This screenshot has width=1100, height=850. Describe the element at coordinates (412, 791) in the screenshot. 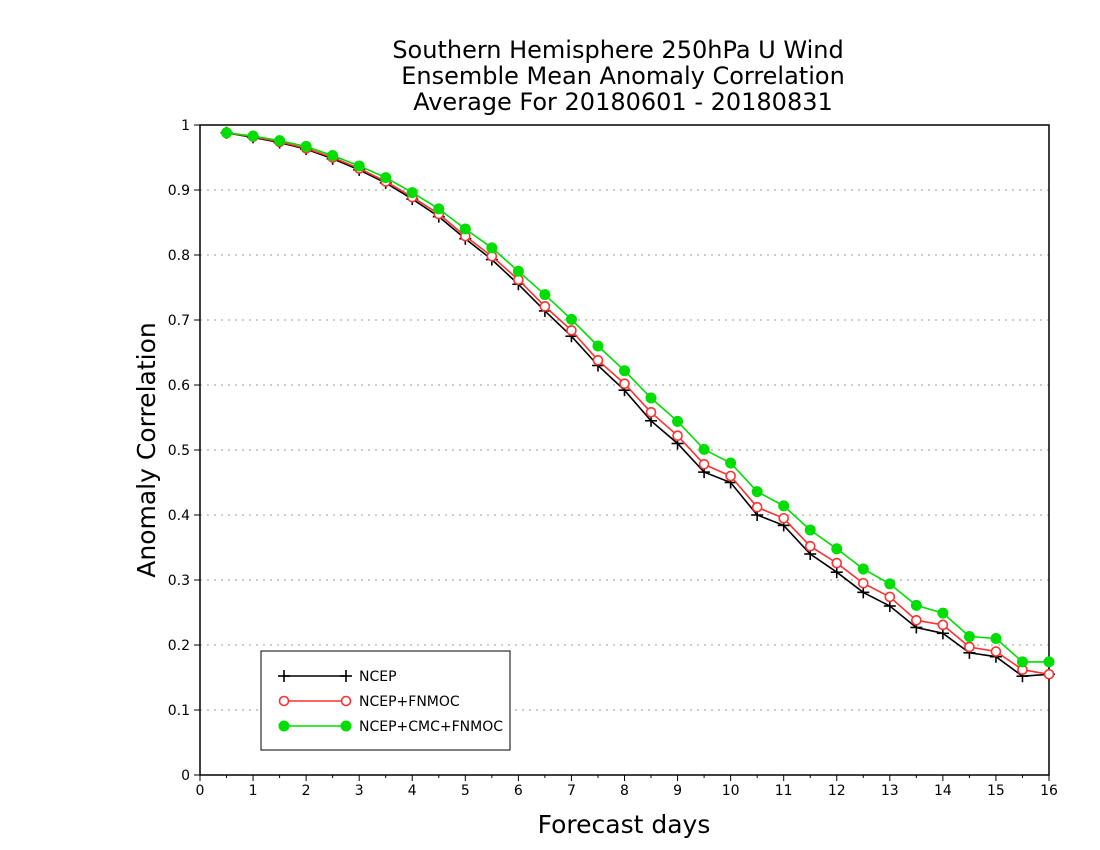

I see `x-tick-label-4: 4` at that location.